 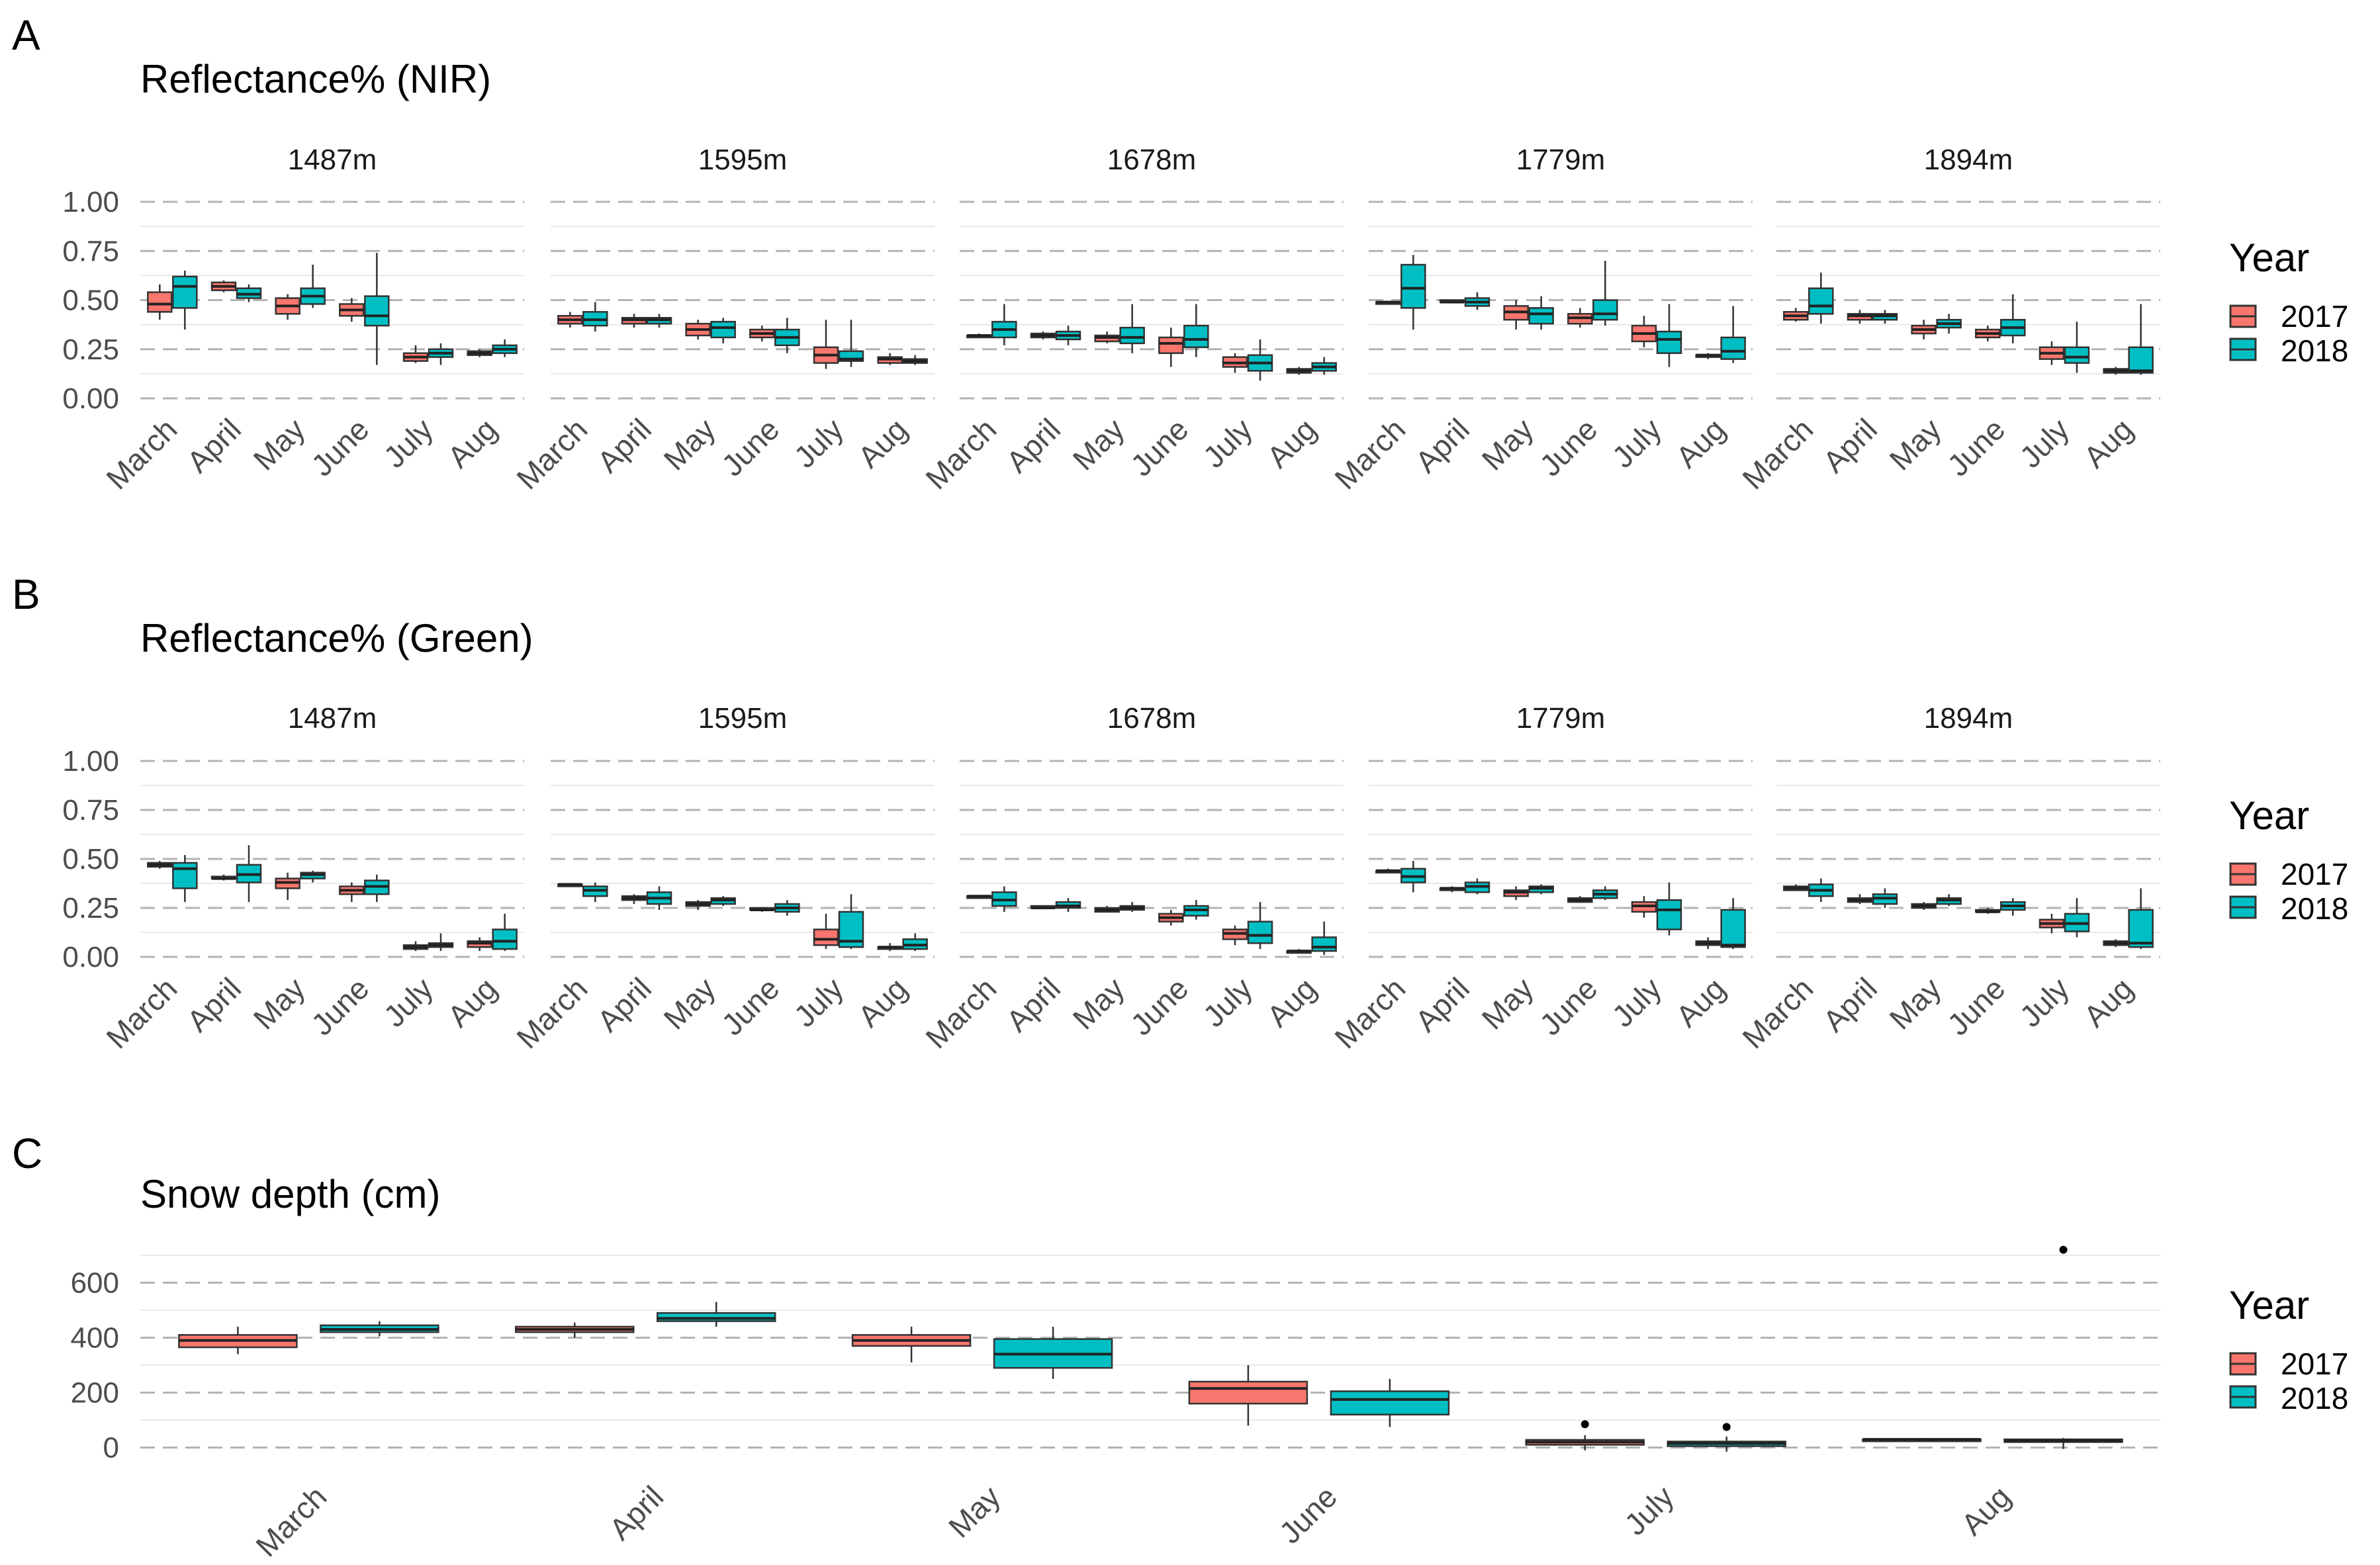 What do you see at coordinates (95, 1393) in the screenshot?
I see `y-tick-label: 200` at bounding box center [95, 1393].